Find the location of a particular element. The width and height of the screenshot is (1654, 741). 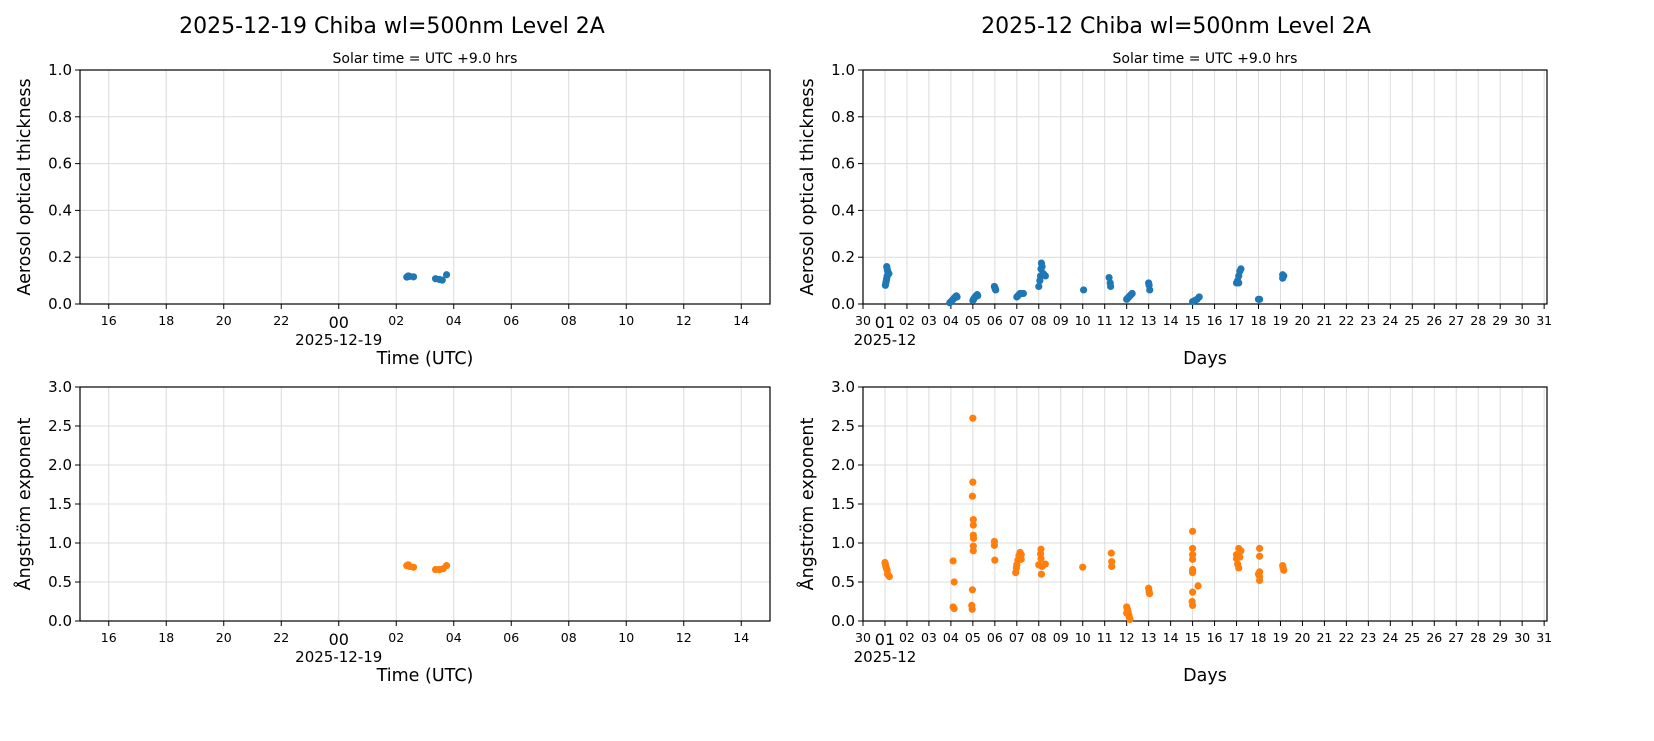

x-tick-label: 28 is located at coordinates (1478, 637).